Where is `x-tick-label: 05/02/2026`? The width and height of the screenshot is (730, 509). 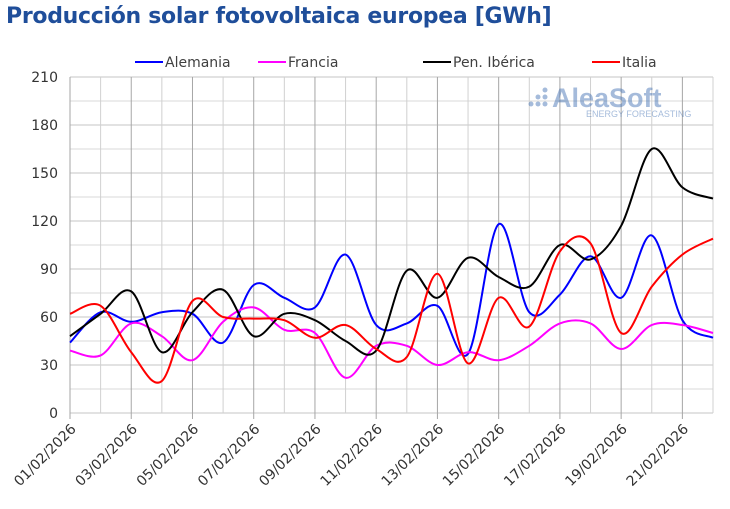
x-tick-label: 05/02/2026 is located at coordinates (168, 455).